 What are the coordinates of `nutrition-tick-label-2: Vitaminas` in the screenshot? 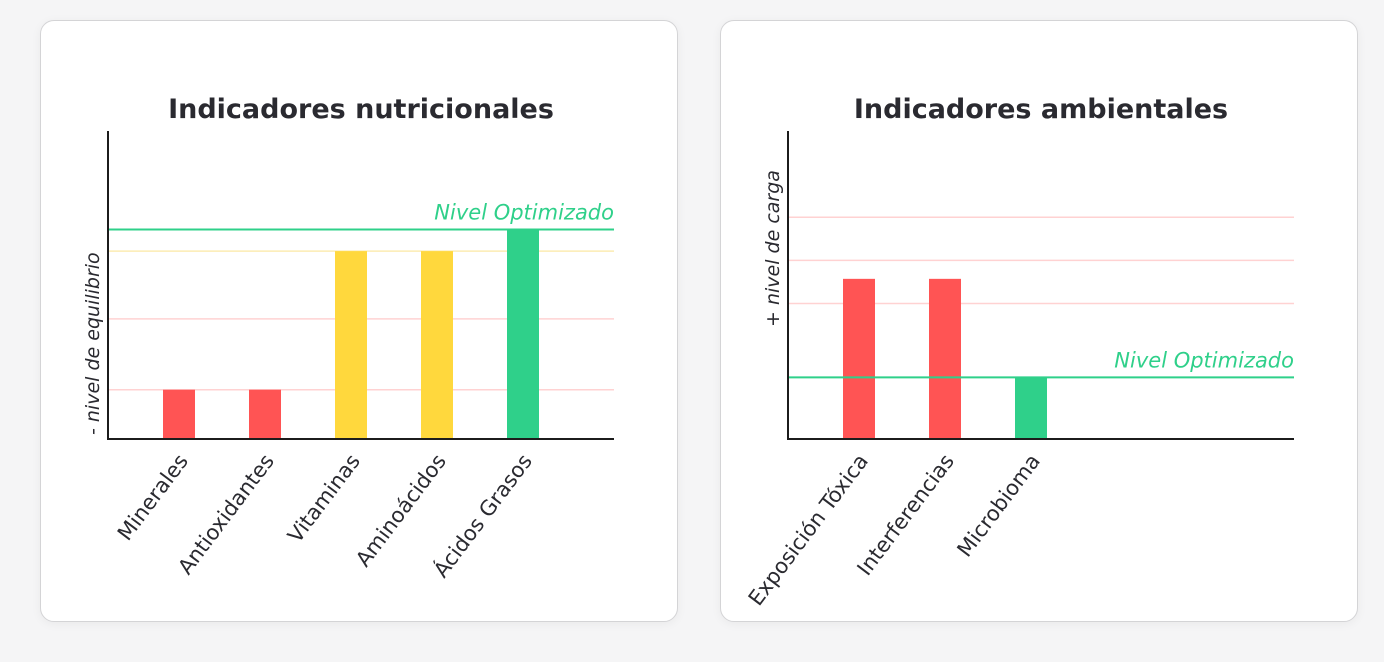 It's located at (324, 499).